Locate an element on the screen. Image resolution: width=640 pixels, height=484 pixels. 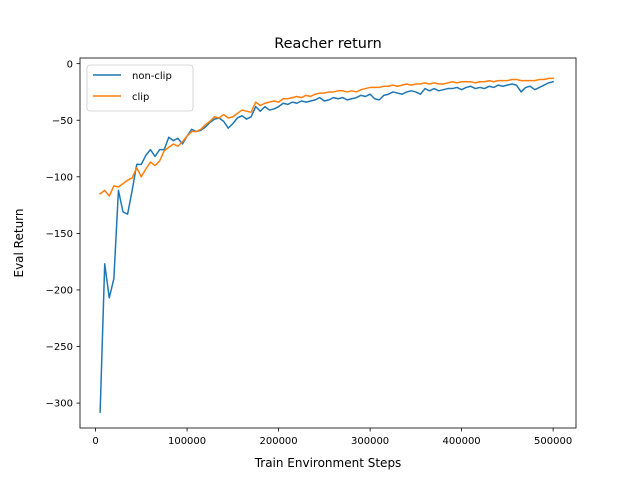
chart-title: Reacher return is located at coordinates (327, 44).